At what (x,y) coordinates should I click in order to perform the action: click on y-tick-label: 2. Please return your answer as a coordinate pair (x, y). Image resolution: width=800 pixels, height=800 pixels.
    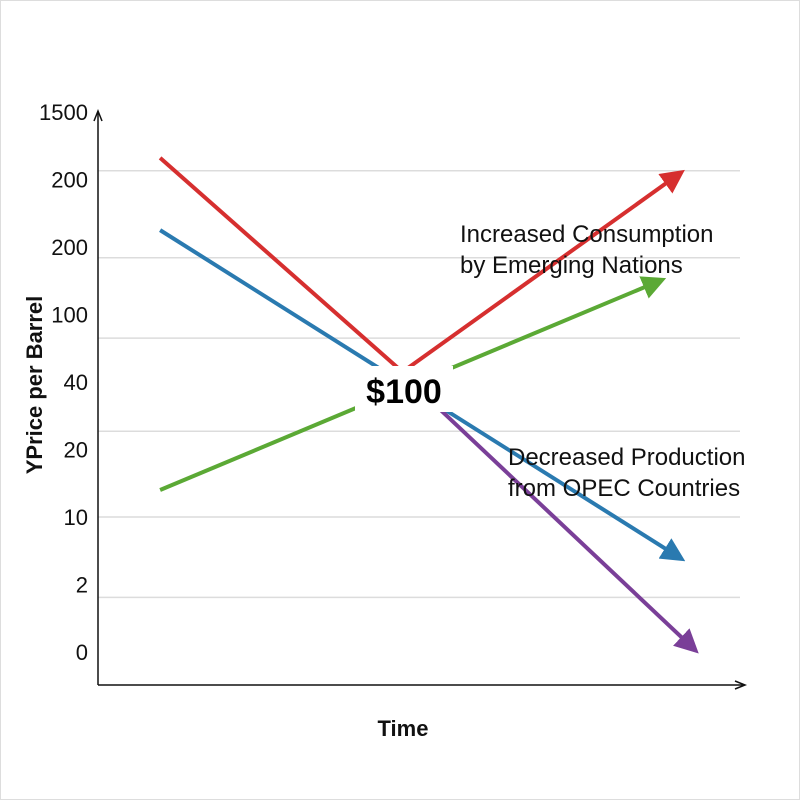
    Looking at the image, I should click on (82, 585).